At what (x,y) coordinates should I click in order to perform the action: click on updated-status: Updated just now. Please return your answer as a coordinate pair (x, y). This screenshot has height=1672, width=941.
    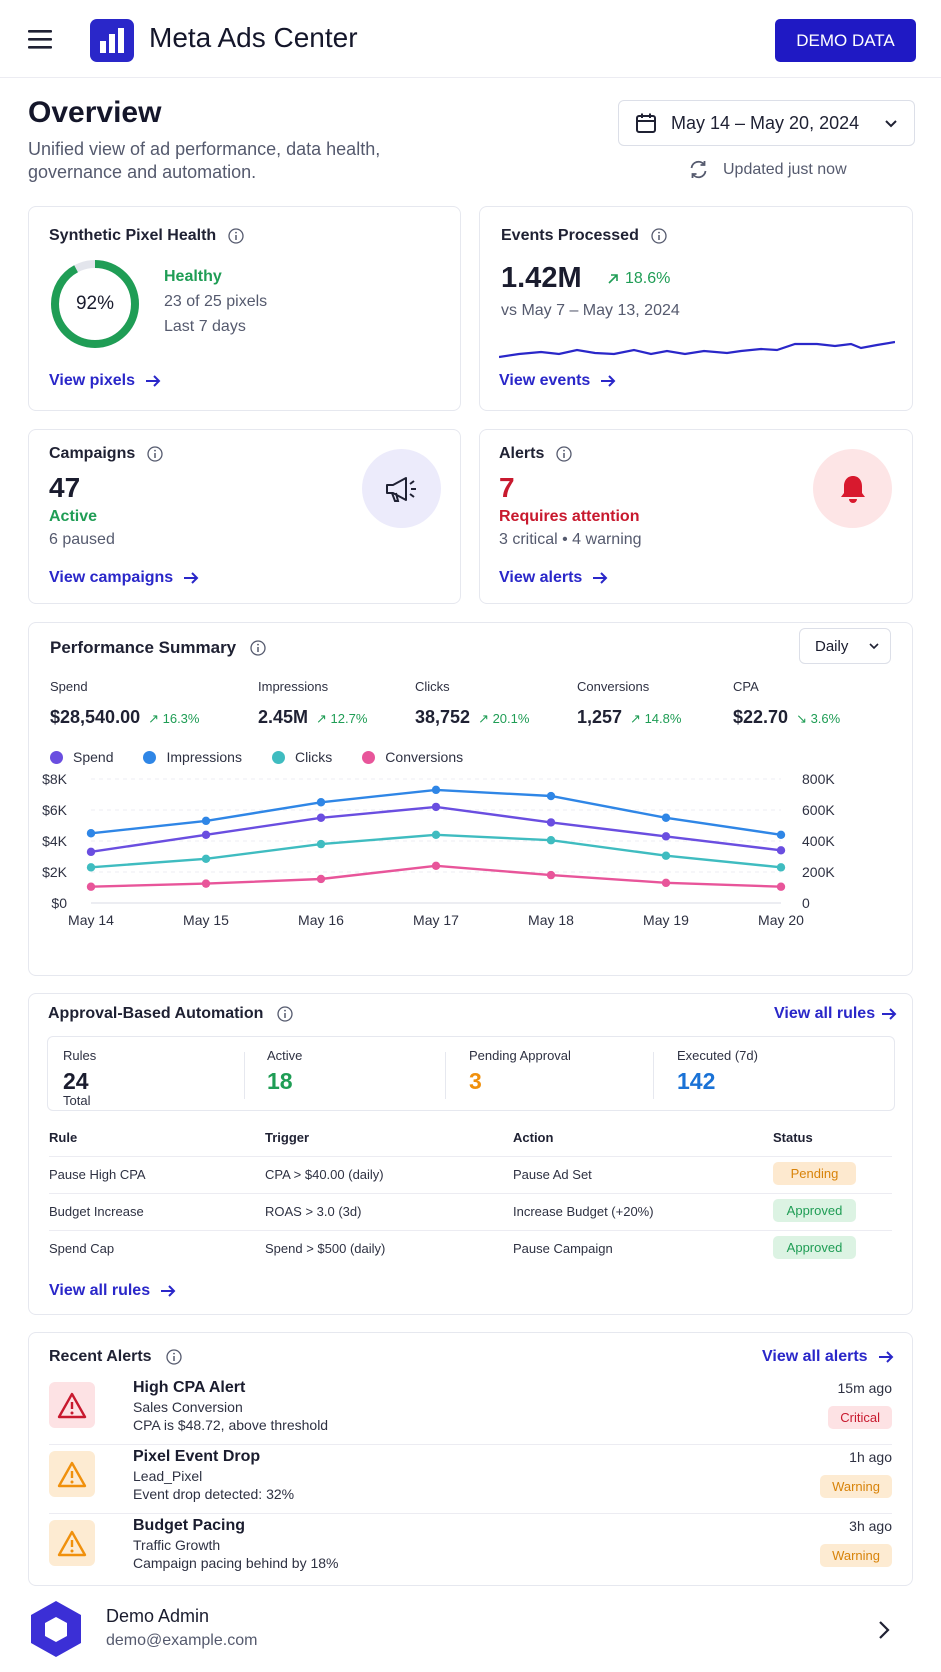
    Looking at the image, I should click on (767, 169).